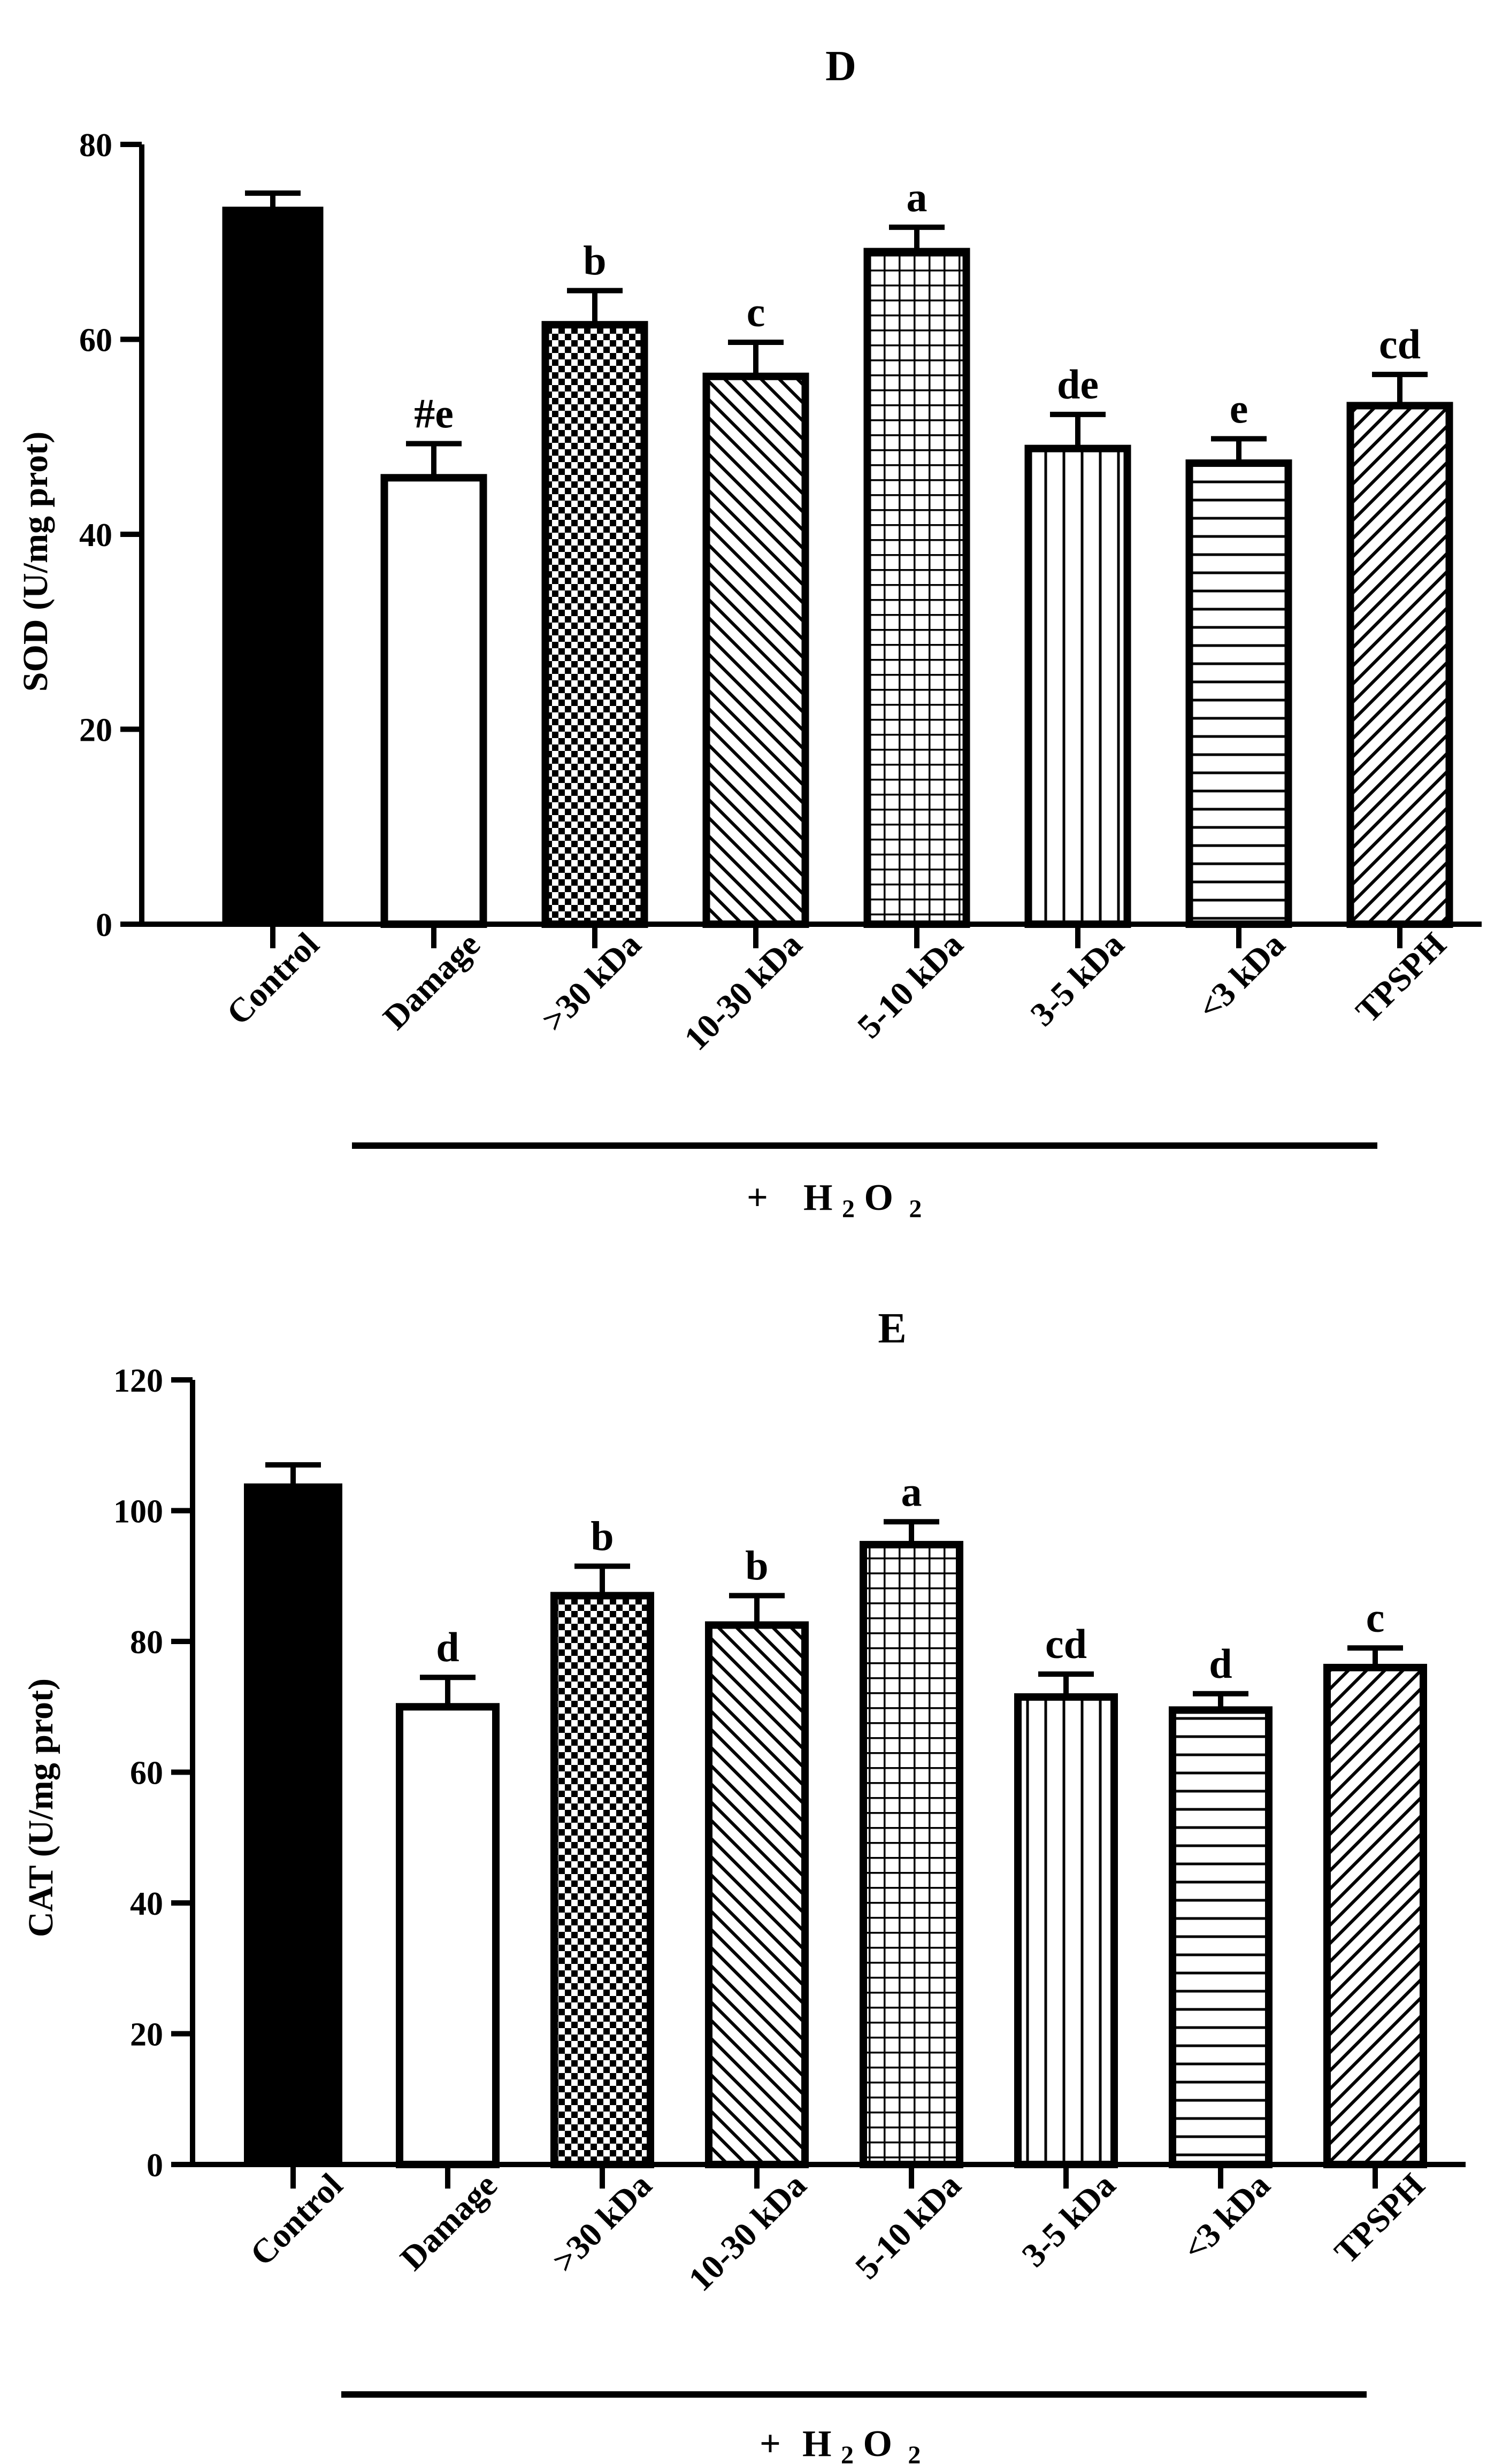  What do you see at coordinates (1226, 2217) in the screenshot?
I see `category-label: <3 kDa` at bounding box center [1226, 2217].